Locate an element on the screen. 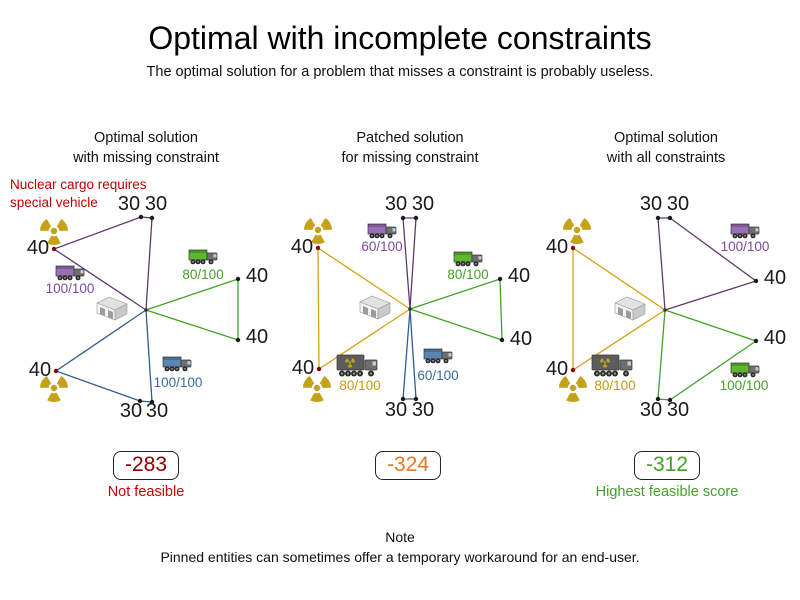 The image size is (800, 600). panel1-score-value: -283 is located at coordinates (146, 464).